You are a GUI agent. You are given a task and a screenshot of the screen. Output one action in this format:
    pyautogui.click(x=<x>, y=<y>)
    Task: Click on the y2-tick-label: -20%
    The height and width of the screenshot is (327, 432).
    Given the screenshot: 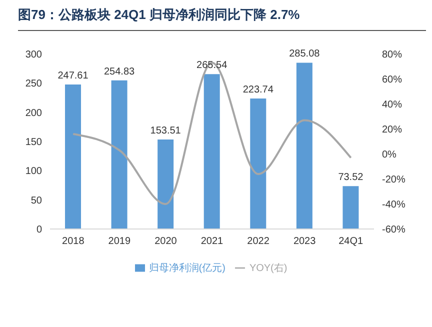 What is the action you would take?
    pyautogui.click(x=394, y=180)
    